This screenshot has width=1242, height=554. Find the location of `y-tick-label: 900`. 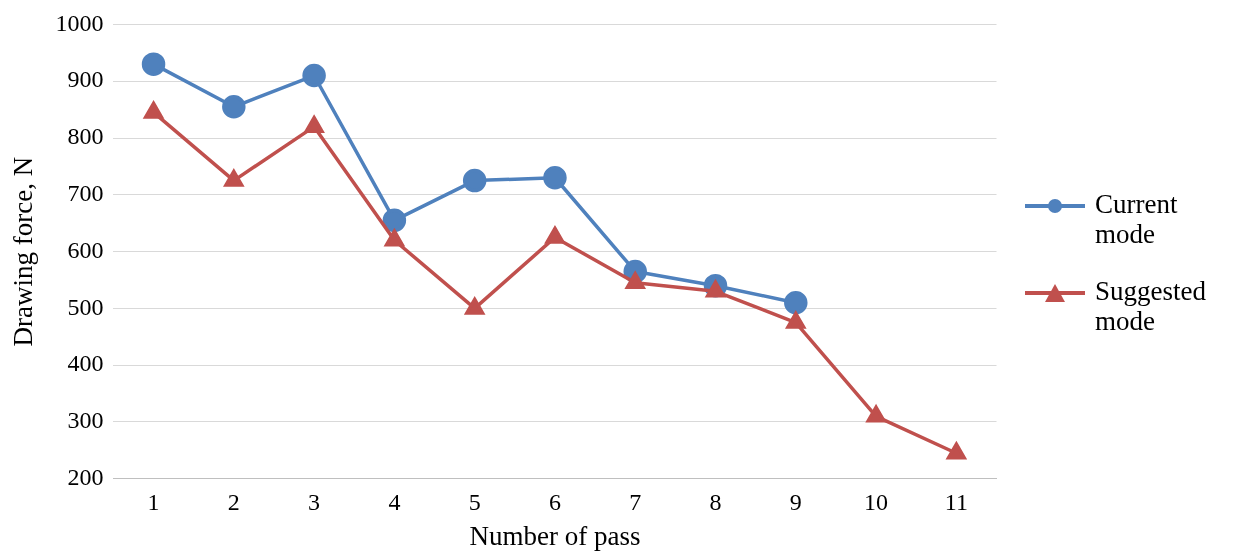

y-tick-label: 900 is located at coordinates (85, 79).